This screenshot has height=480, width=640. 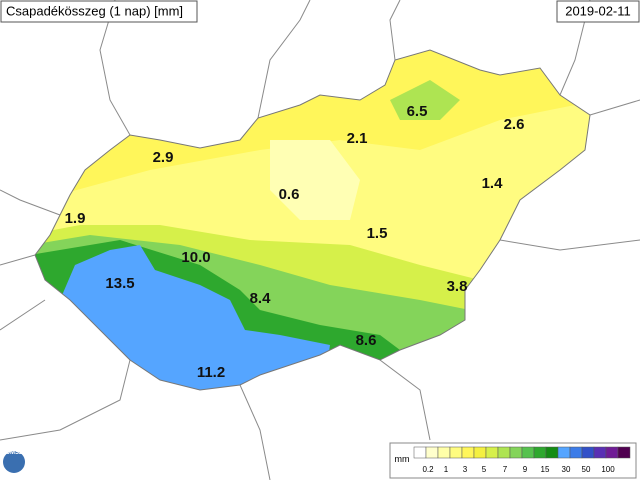 I want to click on legend-label: 9, so click(x=525, y=469).